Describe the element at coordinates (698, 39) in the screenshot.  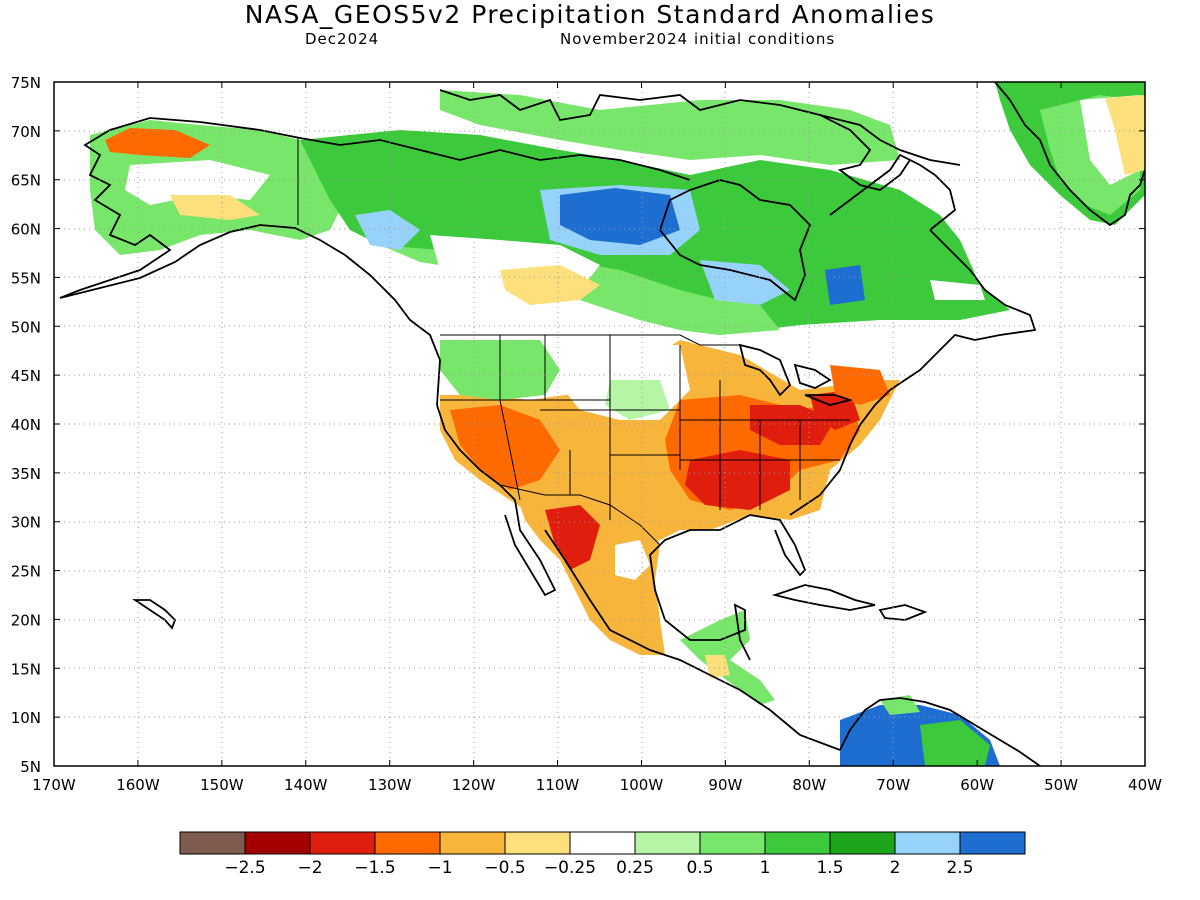
I see `initial-conditions: November2024 initial conditions` at that location.